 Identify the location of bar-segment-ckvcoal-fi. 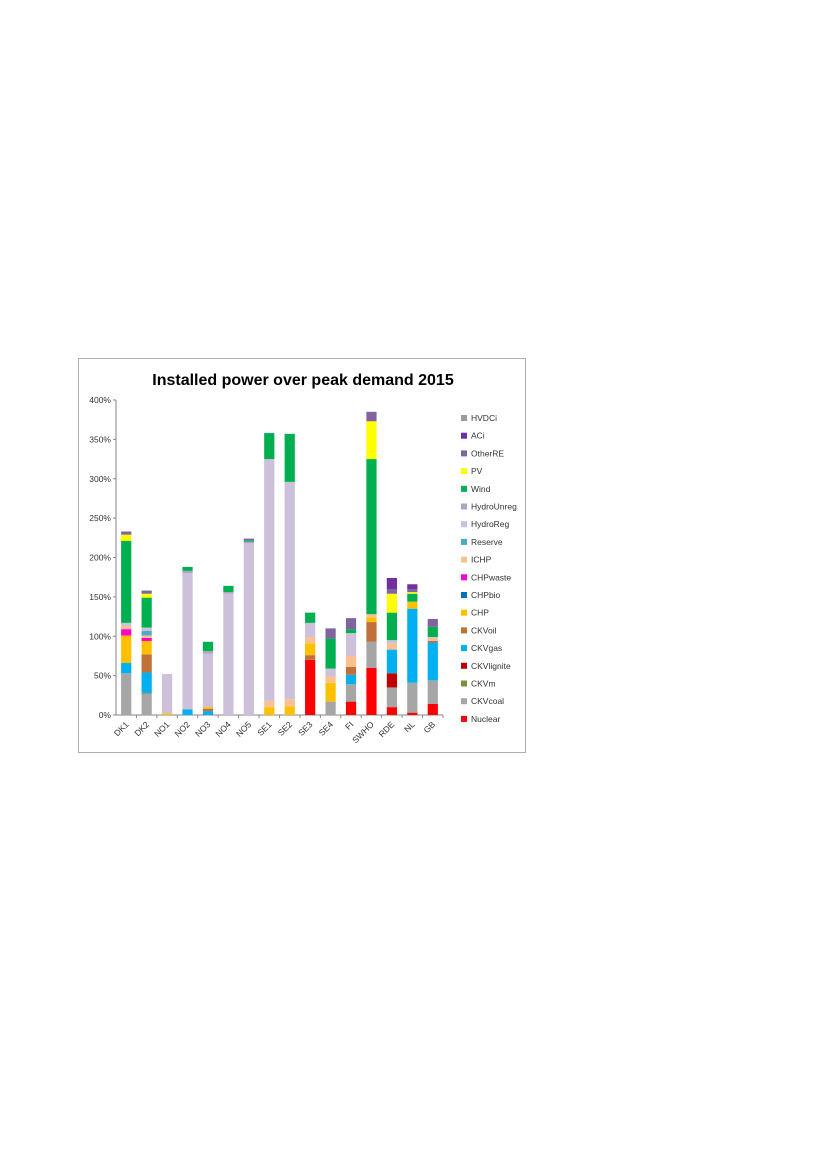
(351, 693).